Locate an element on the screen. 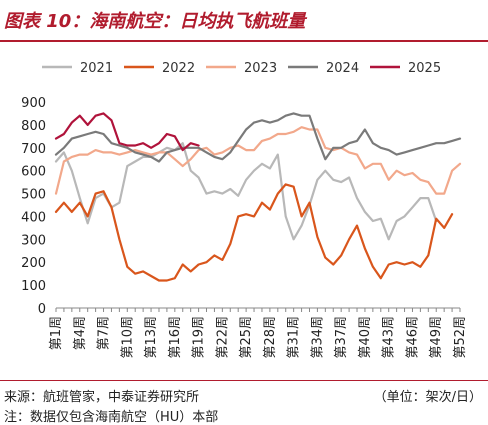  y-tick-label: 0 is located at coordinates (42, 309).